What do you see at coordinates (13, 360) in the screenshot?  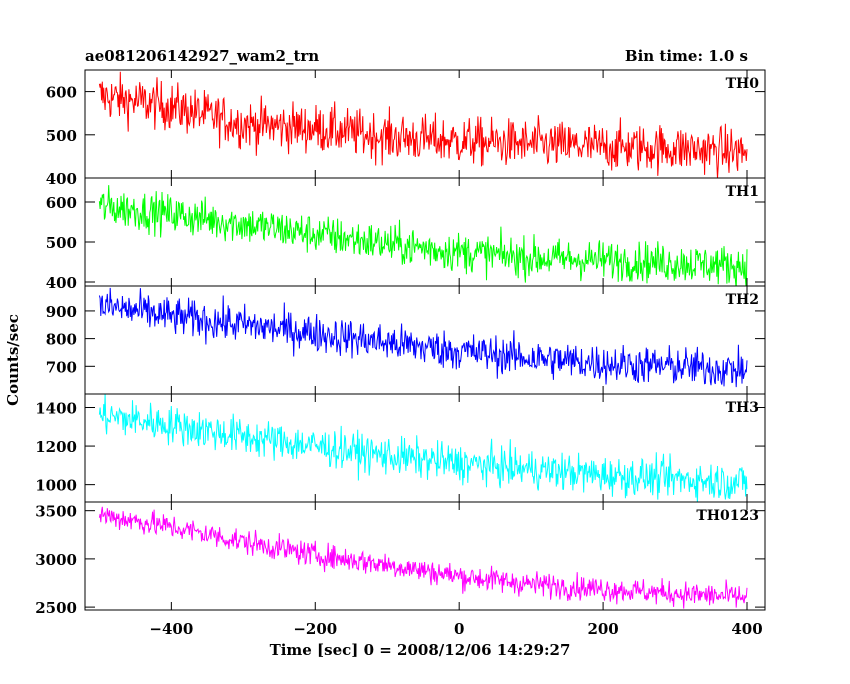 I see `y-axis-label: Counts/sec` at bounding box center [13, 360].